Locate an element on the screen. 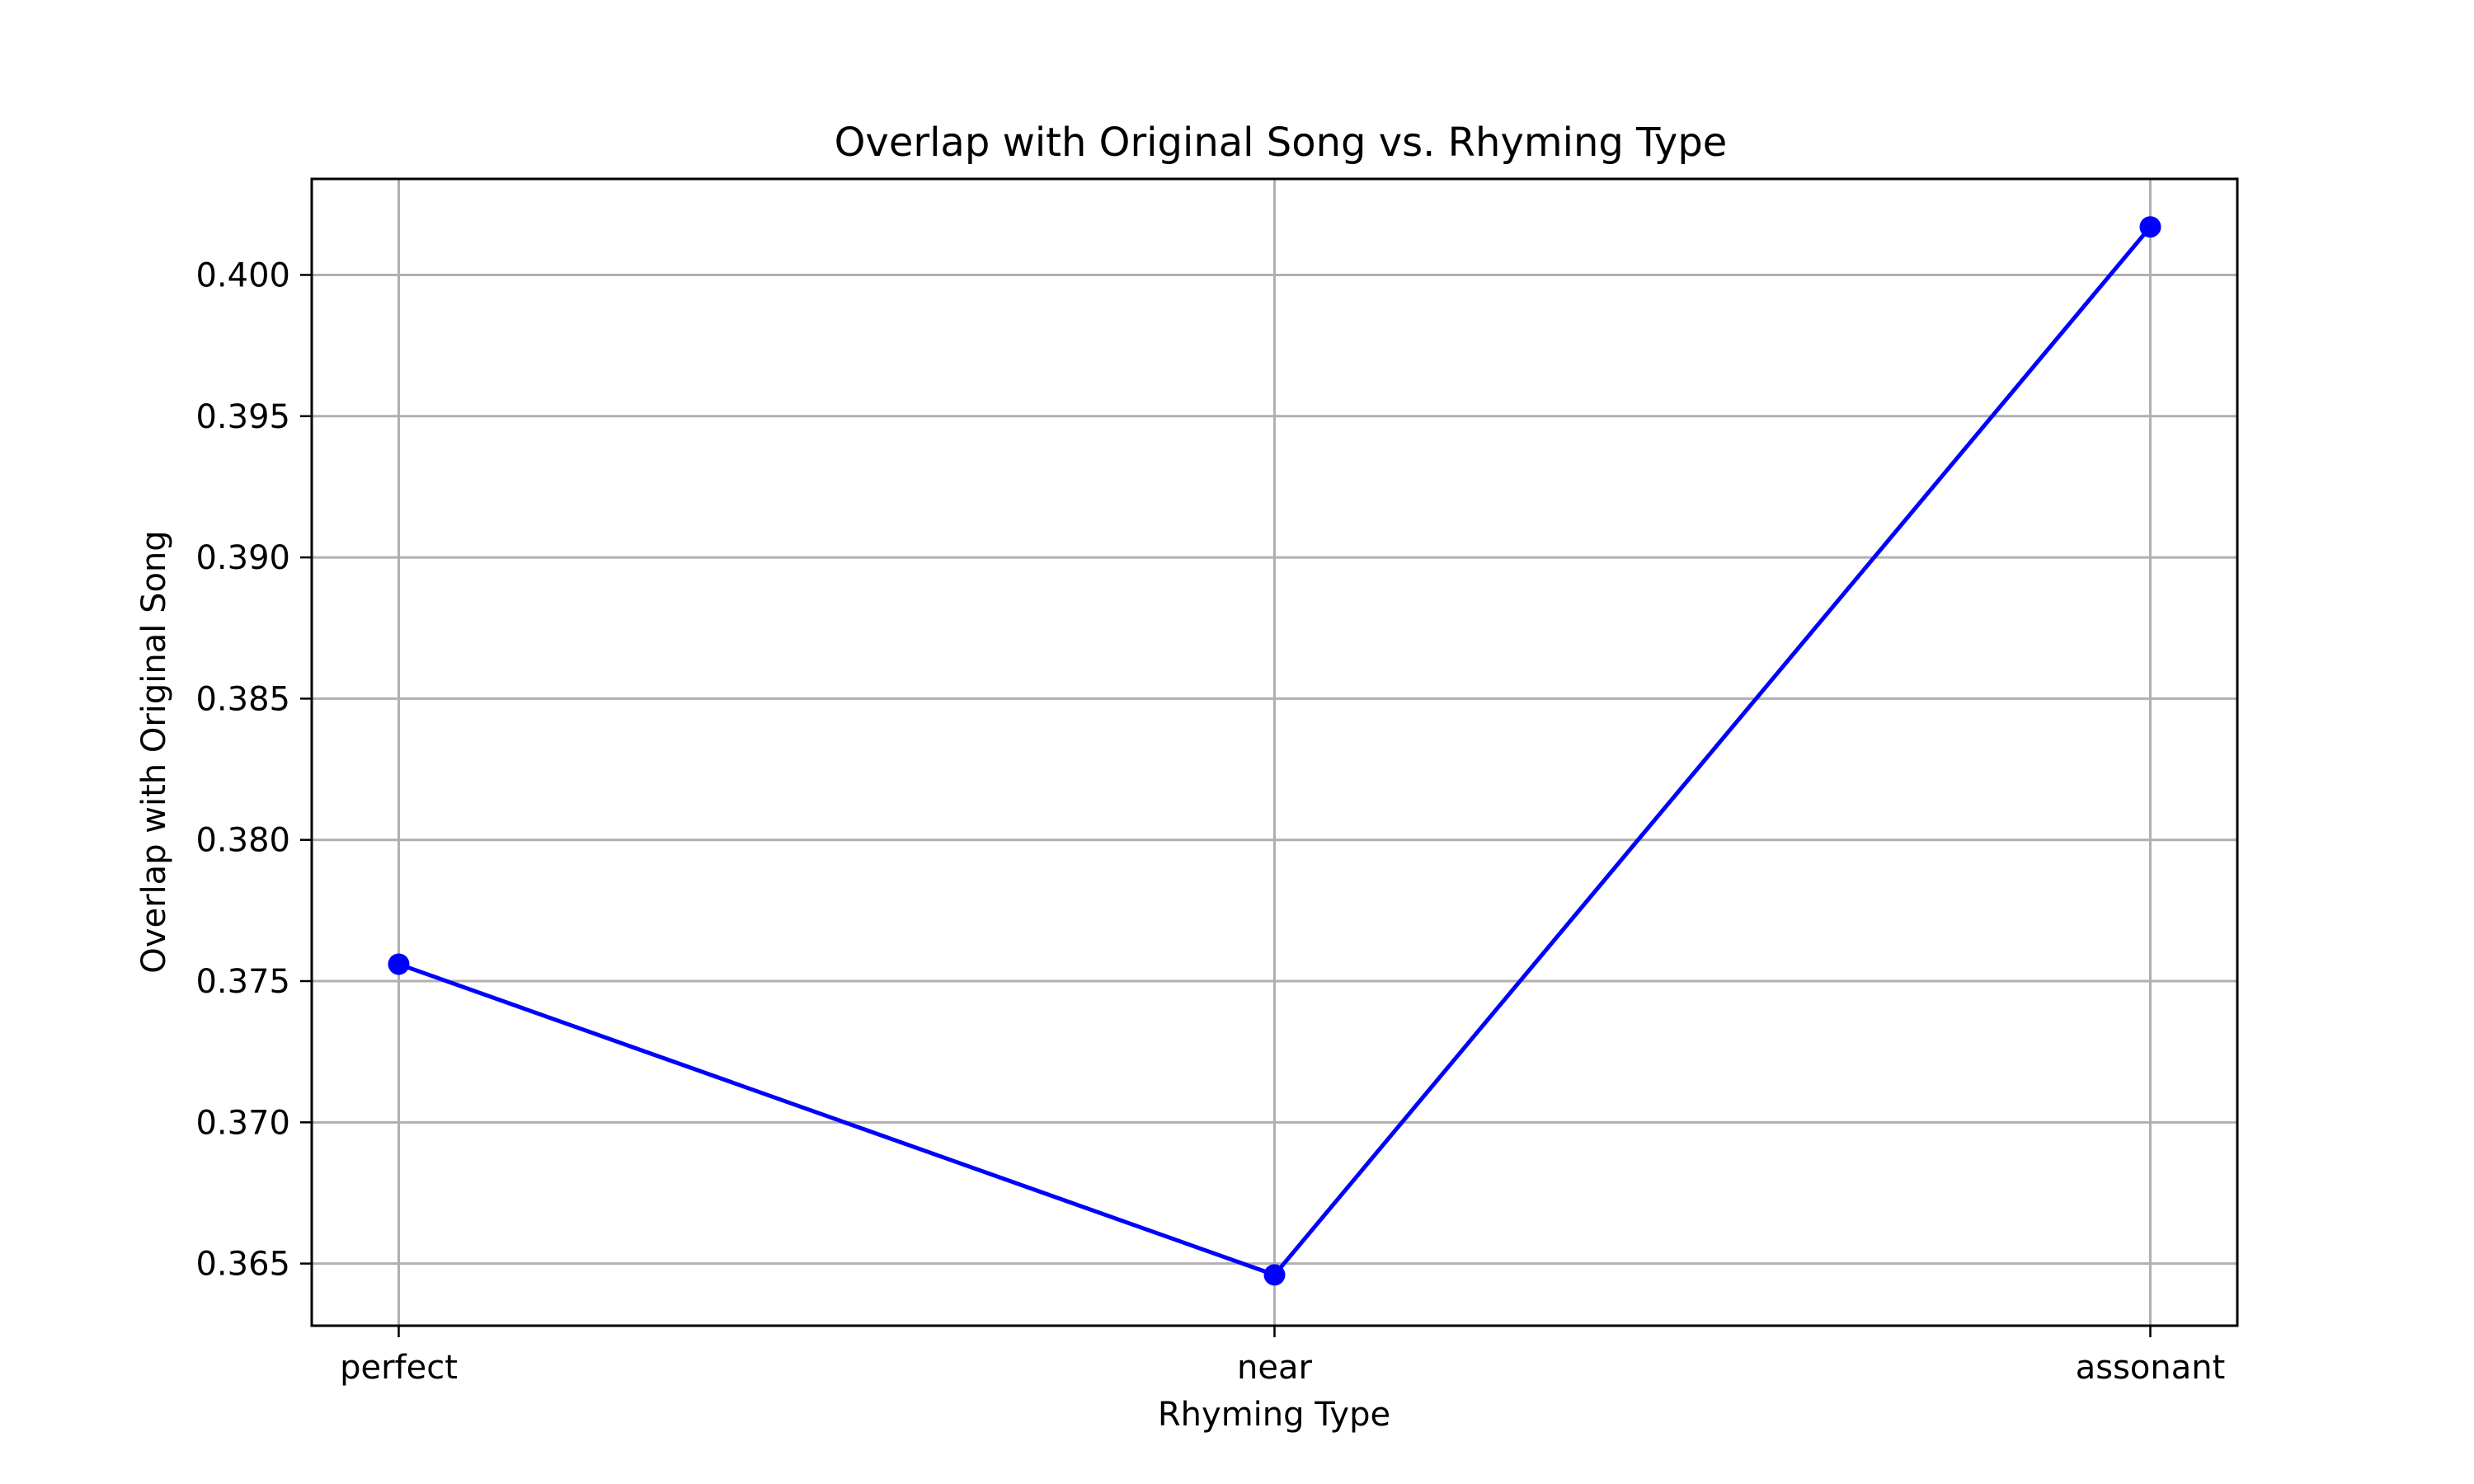 The image size is (2474, 1484). y-tick-label: 0.395 is located at coordinates (242, 417).